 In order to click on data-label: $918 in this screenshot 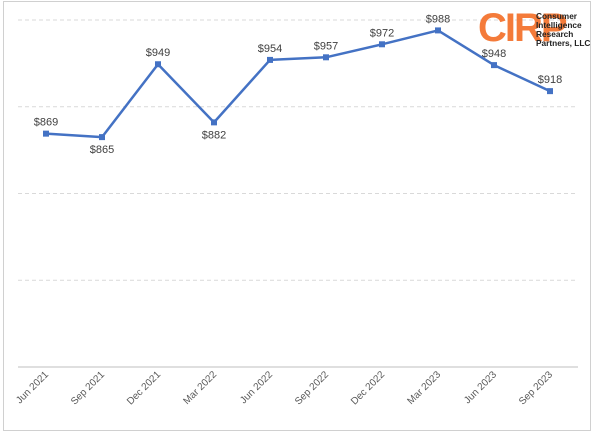, I will do `click(550, 80)`.